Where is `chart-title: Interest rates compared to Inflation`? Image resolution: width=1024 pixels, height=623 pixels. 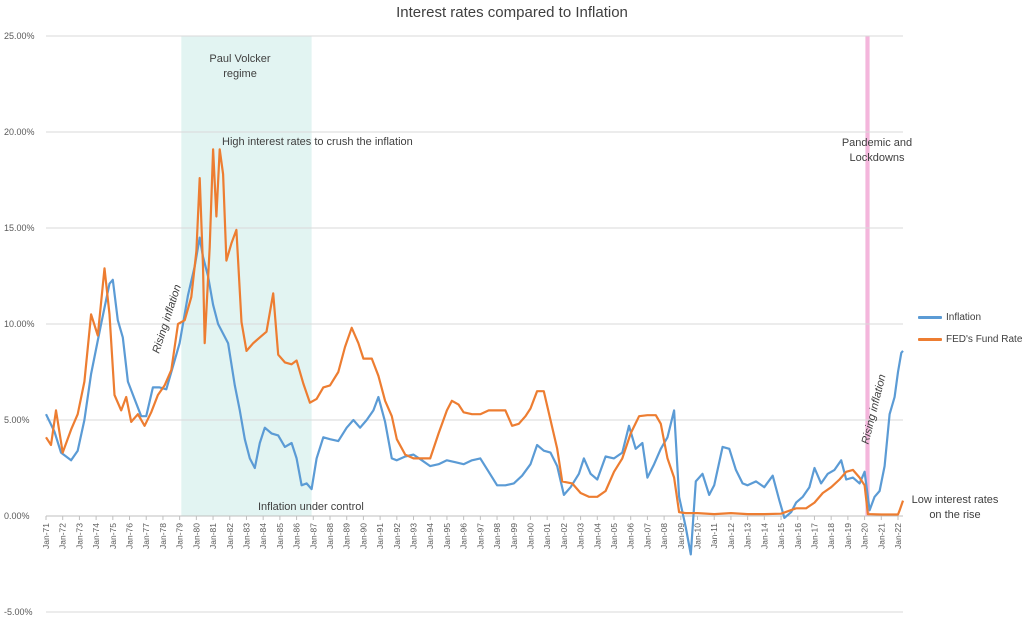 chart-title: Interest rates compared to Inflation is located at coordinates (512, 12).